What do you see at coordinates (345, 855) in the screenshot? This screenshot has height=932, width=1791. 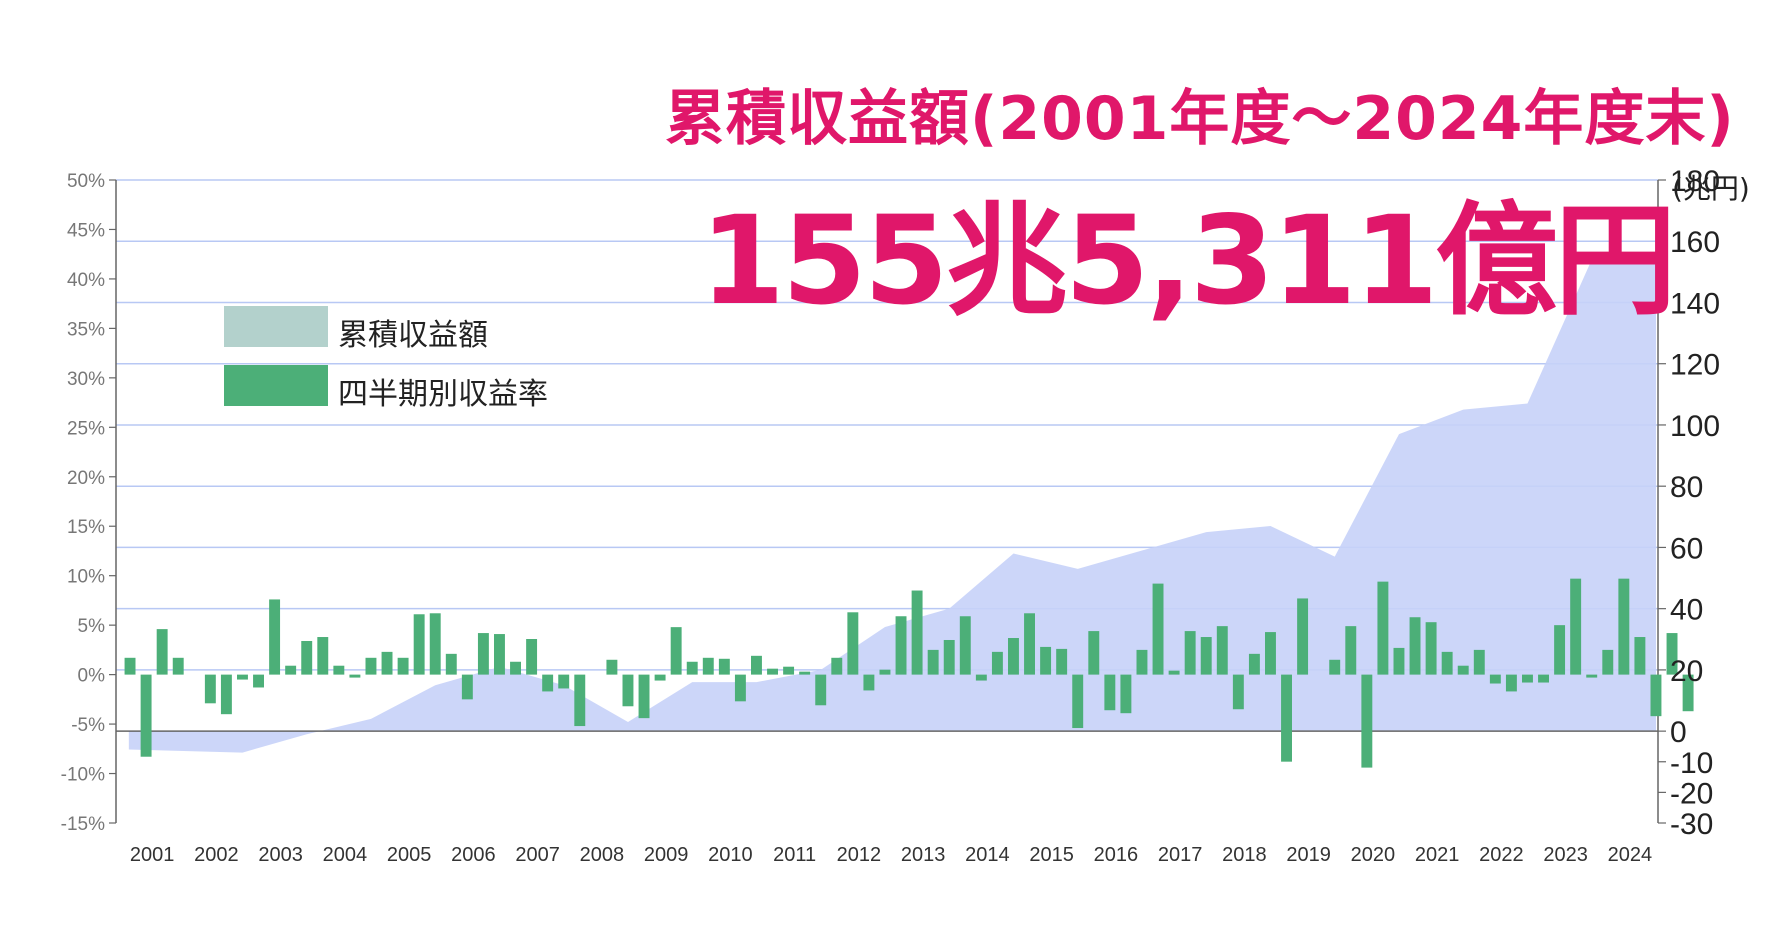 I see `year-label: 2004` at bounding box center [345, 855].